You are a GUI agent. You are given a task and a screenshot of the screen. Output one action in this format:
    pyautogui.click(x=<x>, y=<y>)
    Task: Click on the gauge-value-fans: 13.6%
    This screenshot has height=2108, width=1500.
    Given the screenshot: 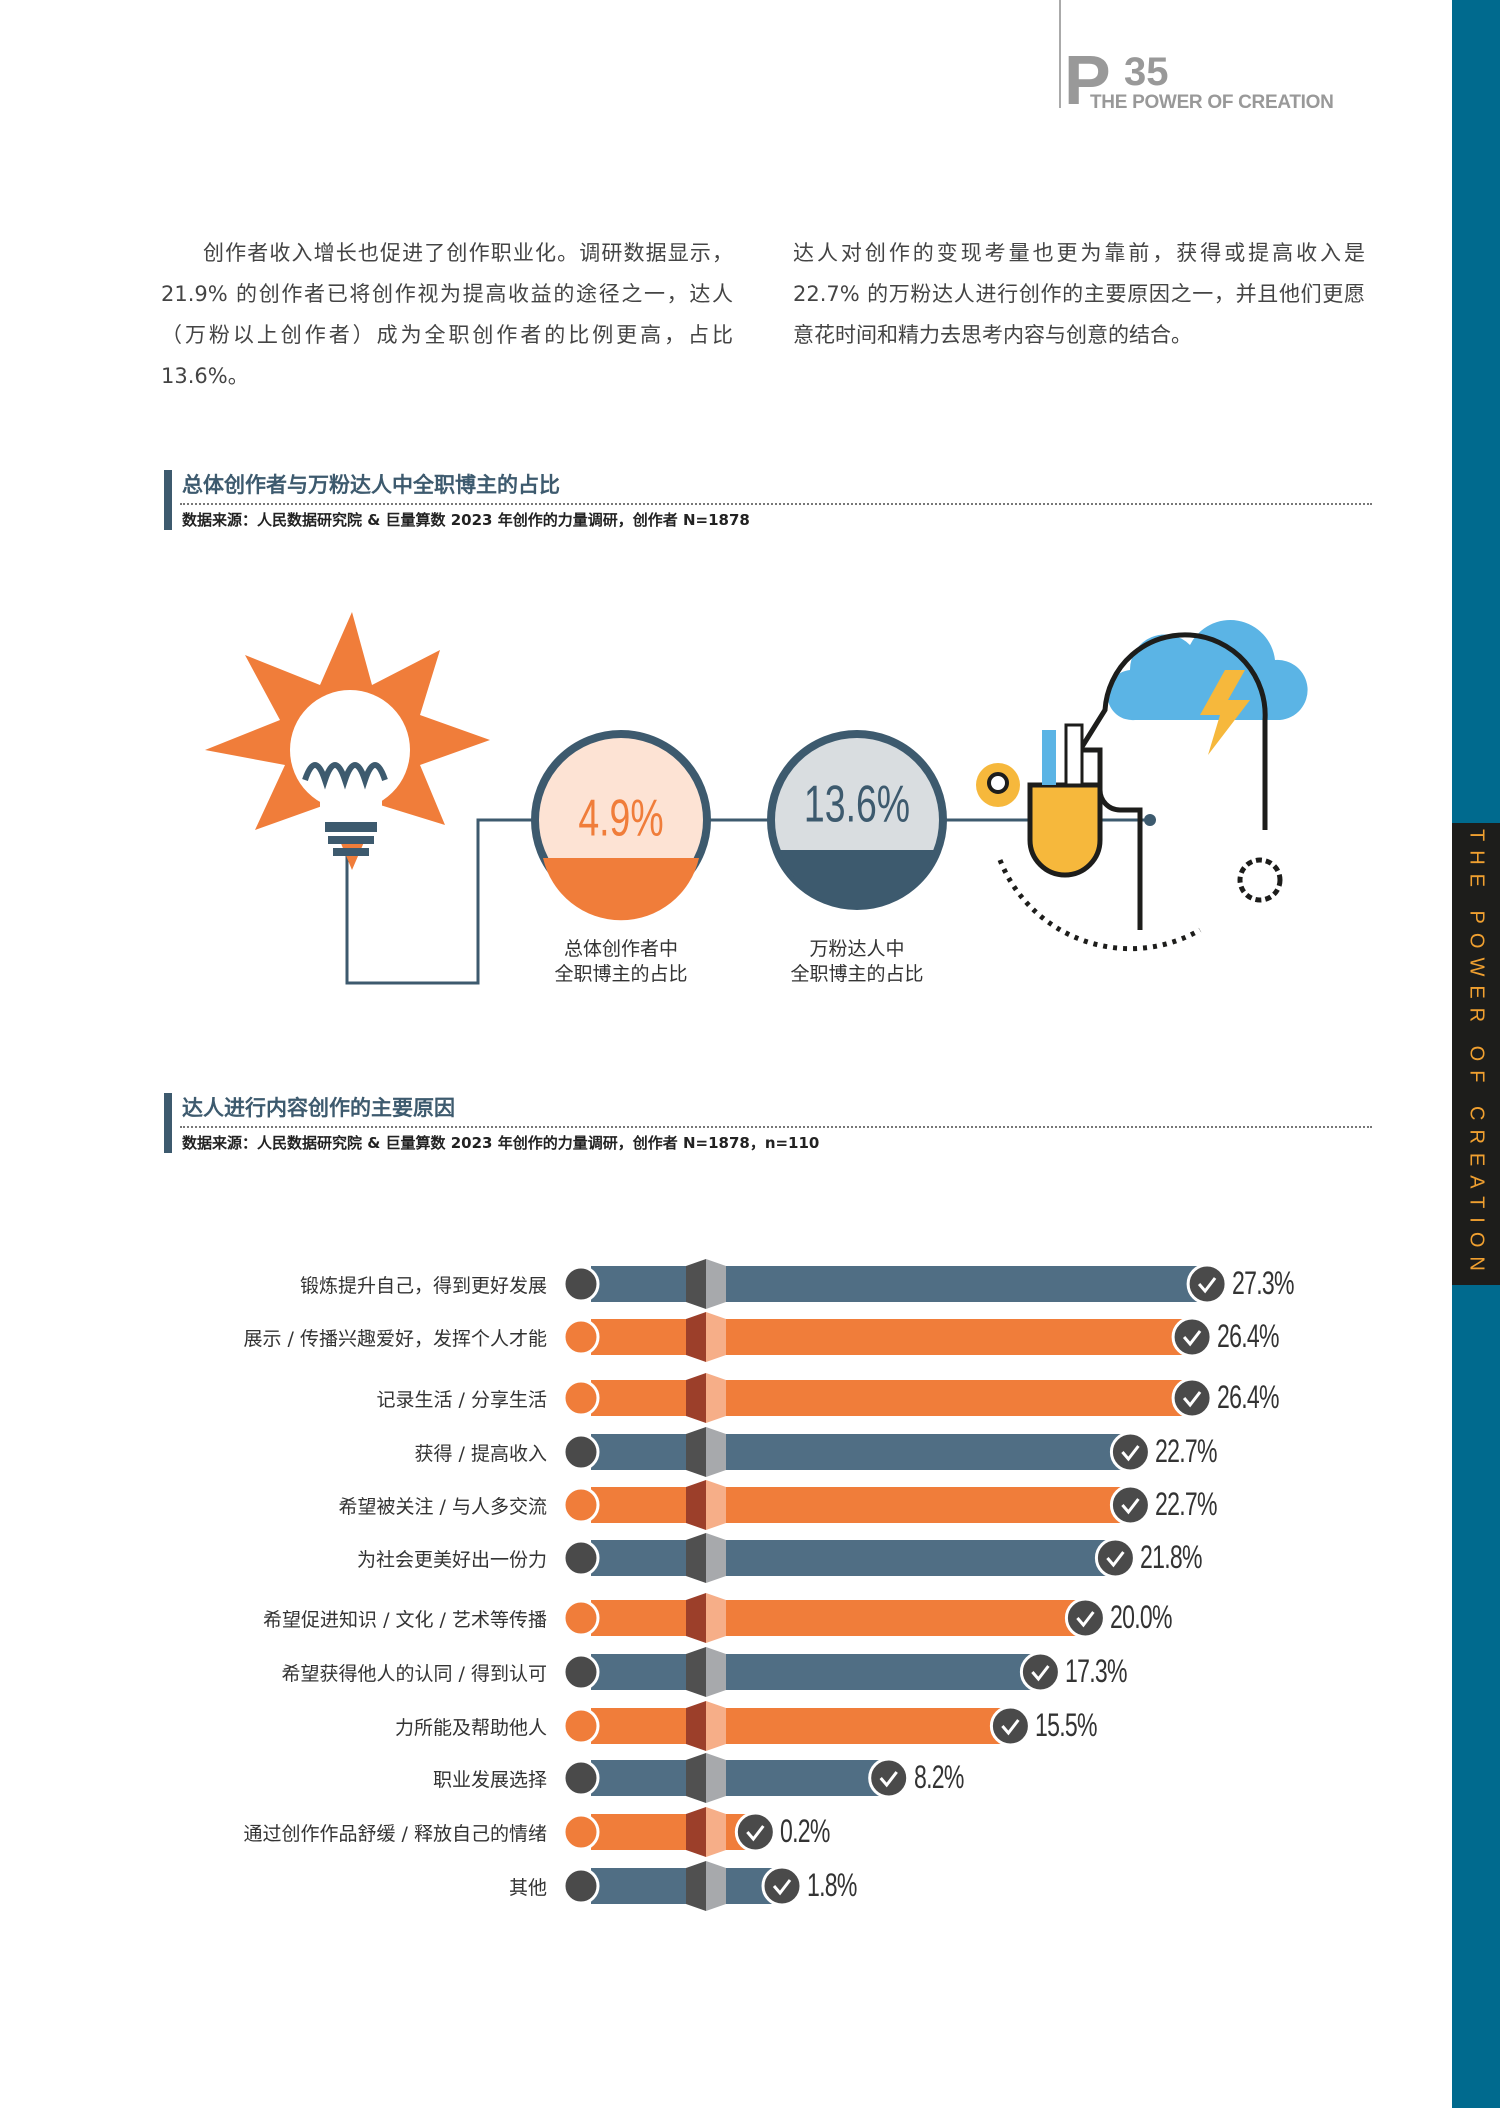 What is the action you would take?
    pyautogui.click(x=857, y=804)
    